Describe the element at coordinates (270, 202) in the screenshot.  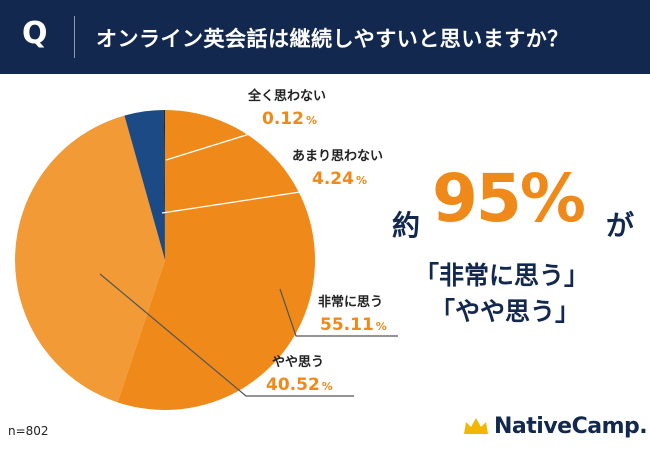
I see `leader-amari` at that location.